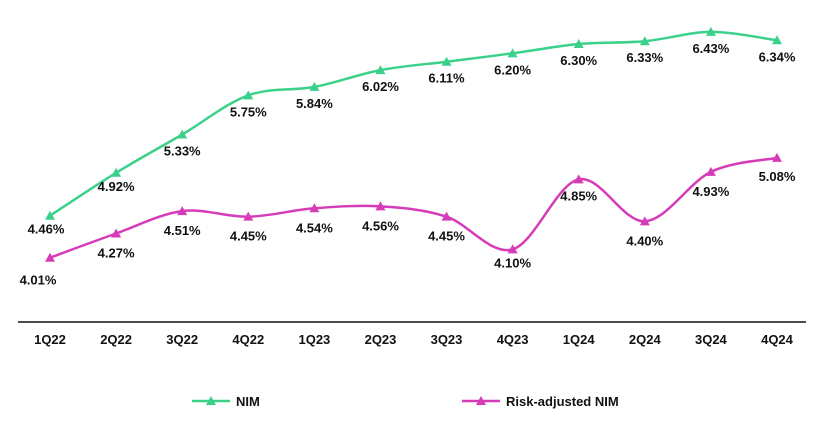  Describe the element at coordinates (777, 176) in the screenshot. I see `data-label-risk-adjusted-nim-4q24: 5.08%` at that location.